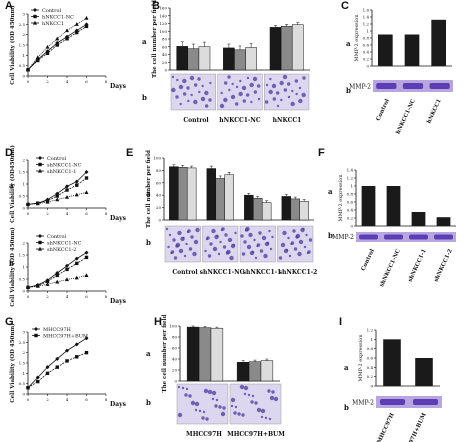 The width and height of the screenshot is (474, 442). What do you see at coordinates (155, 39) in the screenshot?
I see `chart-b-ylabel: The cell number per field` at bounding box center [155, 39].